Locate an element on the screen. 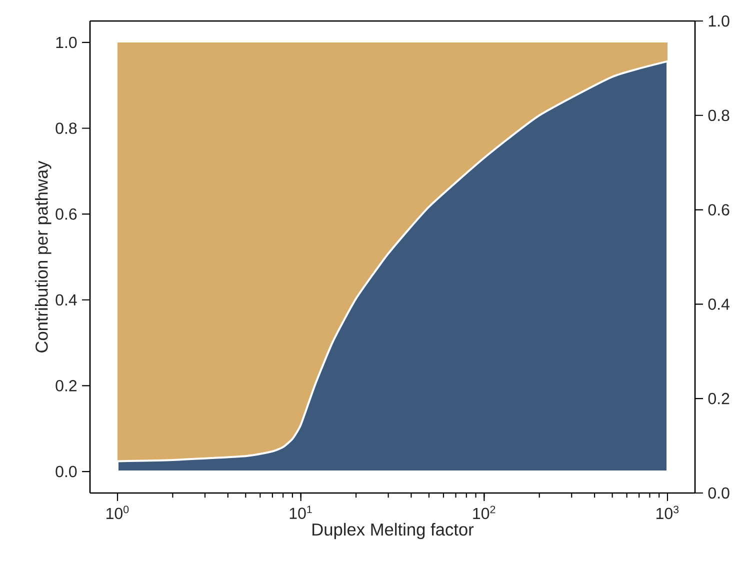  y2-tick-label: 1.0 is located at coordinates (719, 21).